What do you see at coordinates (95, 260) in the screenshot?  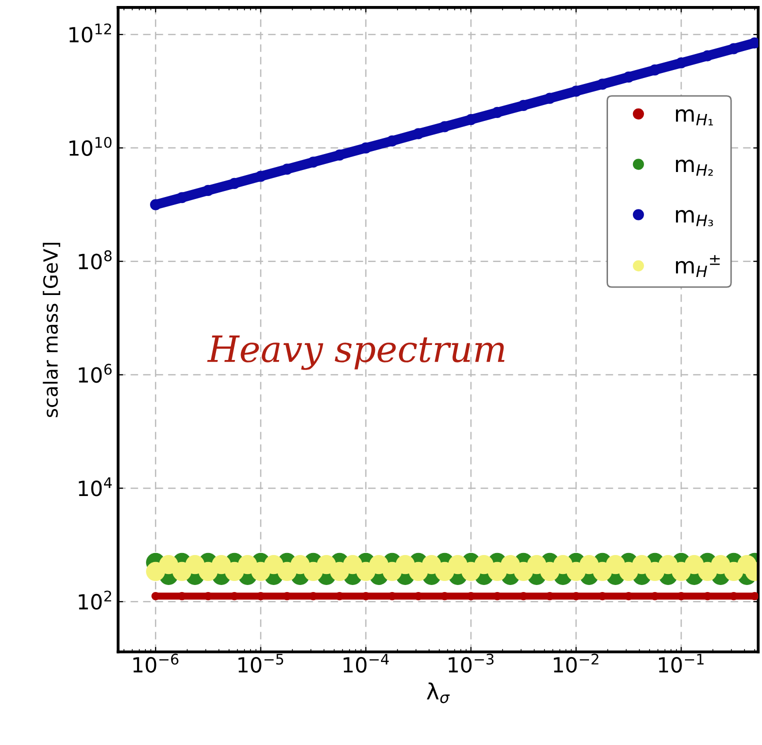 I see `y-tick-label: 10$^{8}$` at bounding box center [95, 260].